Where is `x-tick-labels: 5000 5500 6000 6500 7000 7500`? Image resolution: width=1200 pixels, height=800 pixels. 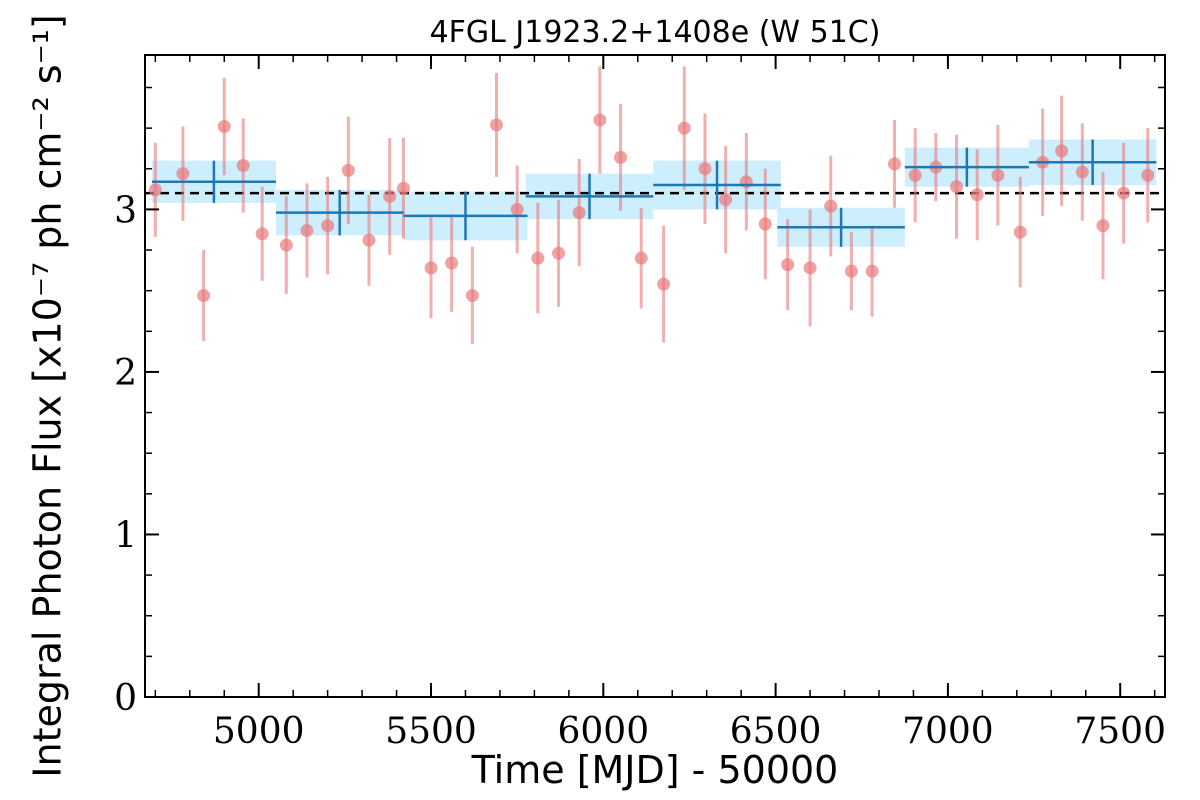 x-tick-labels: 5000 5500 6000 6500 7000 7500 is located at coordinates (689, 731).